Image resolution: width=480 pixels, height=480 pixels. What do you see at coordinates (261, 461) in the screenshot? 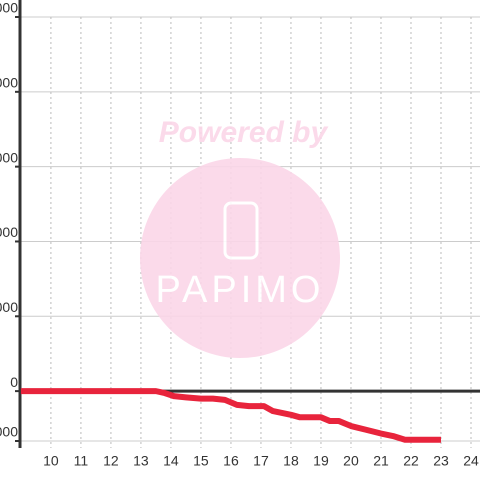
I see `x-tick-label: 17` at bounding box center [261, 461].